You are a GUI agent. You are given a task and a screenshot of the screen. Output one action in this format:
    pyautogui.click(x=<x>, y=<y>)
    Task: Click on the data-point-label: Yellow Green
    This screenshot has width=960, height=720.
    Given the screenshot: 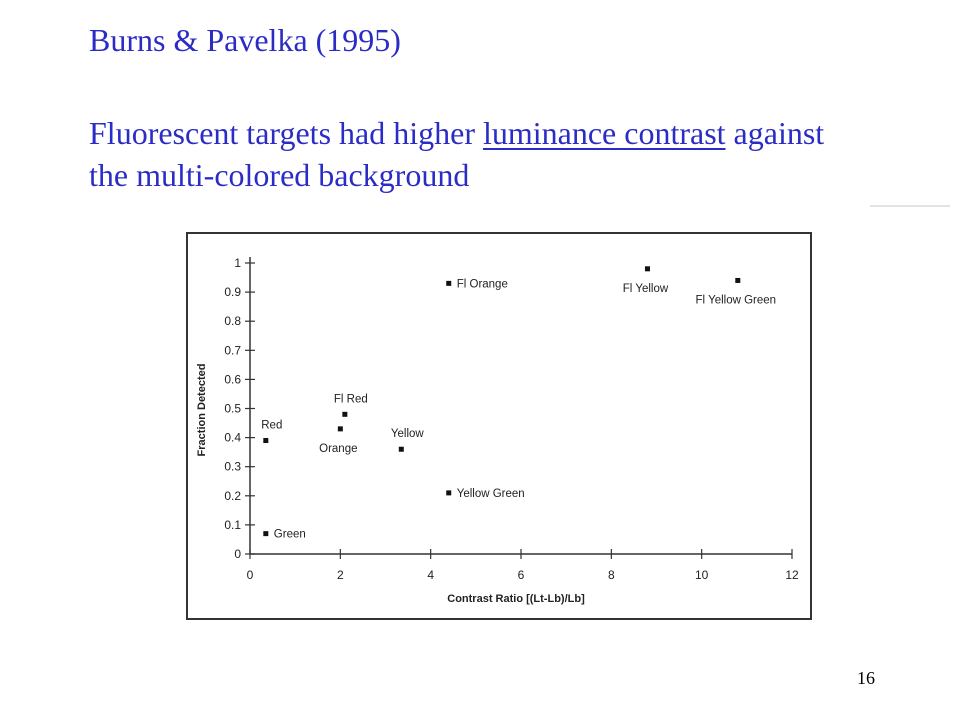 What is the action you would take?
    pyautogui.click(x=491, y=494)
    